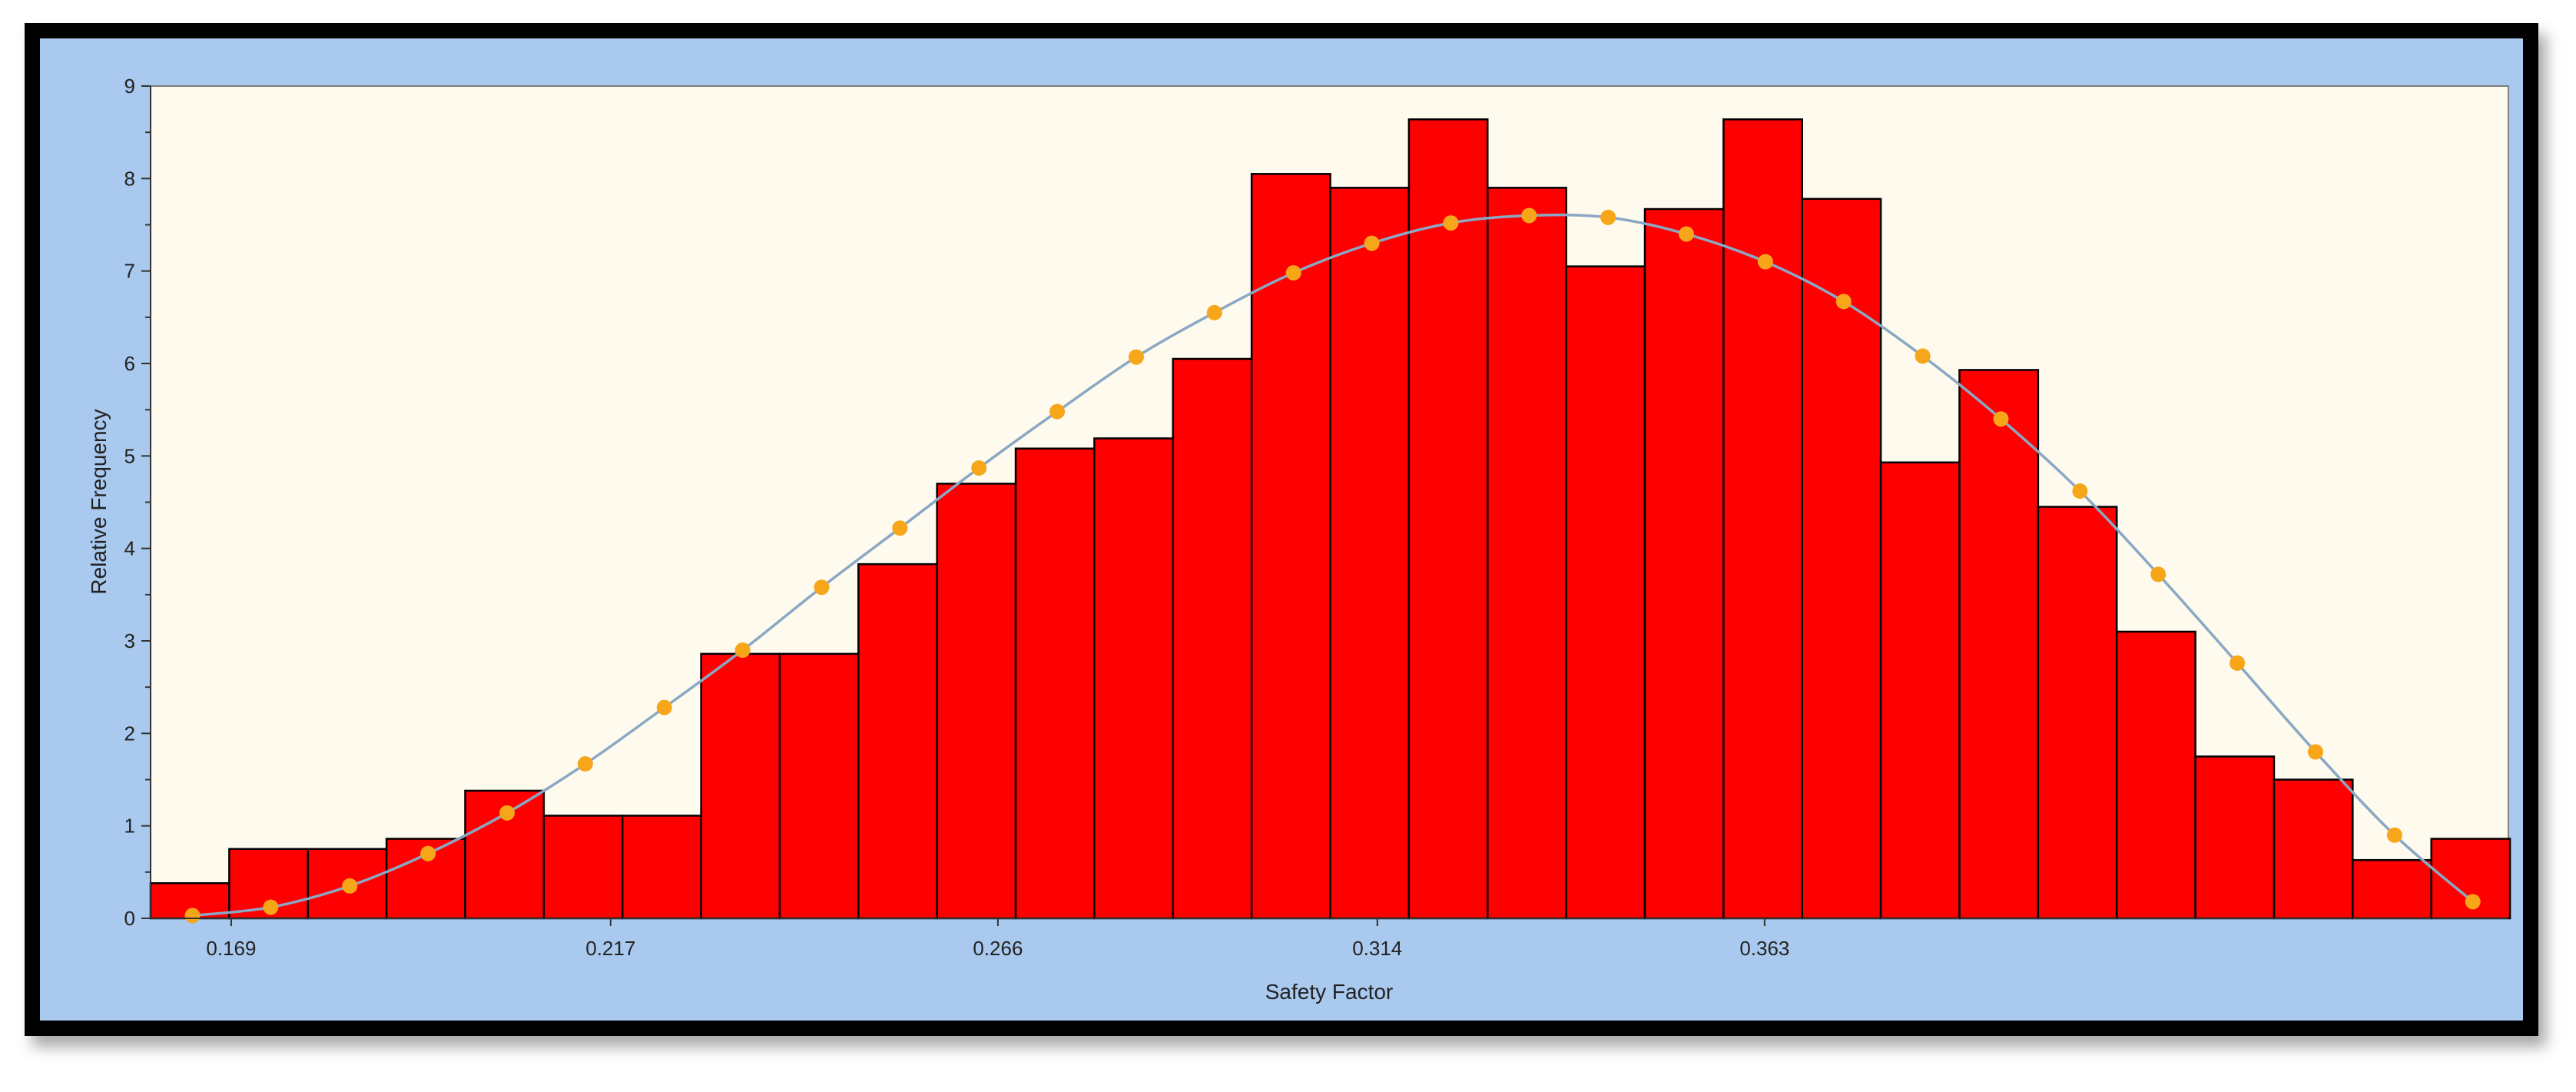  Describe the element at coordinates (129, 733) in the screenshot. I see `y-tick-label: 2` at that location.